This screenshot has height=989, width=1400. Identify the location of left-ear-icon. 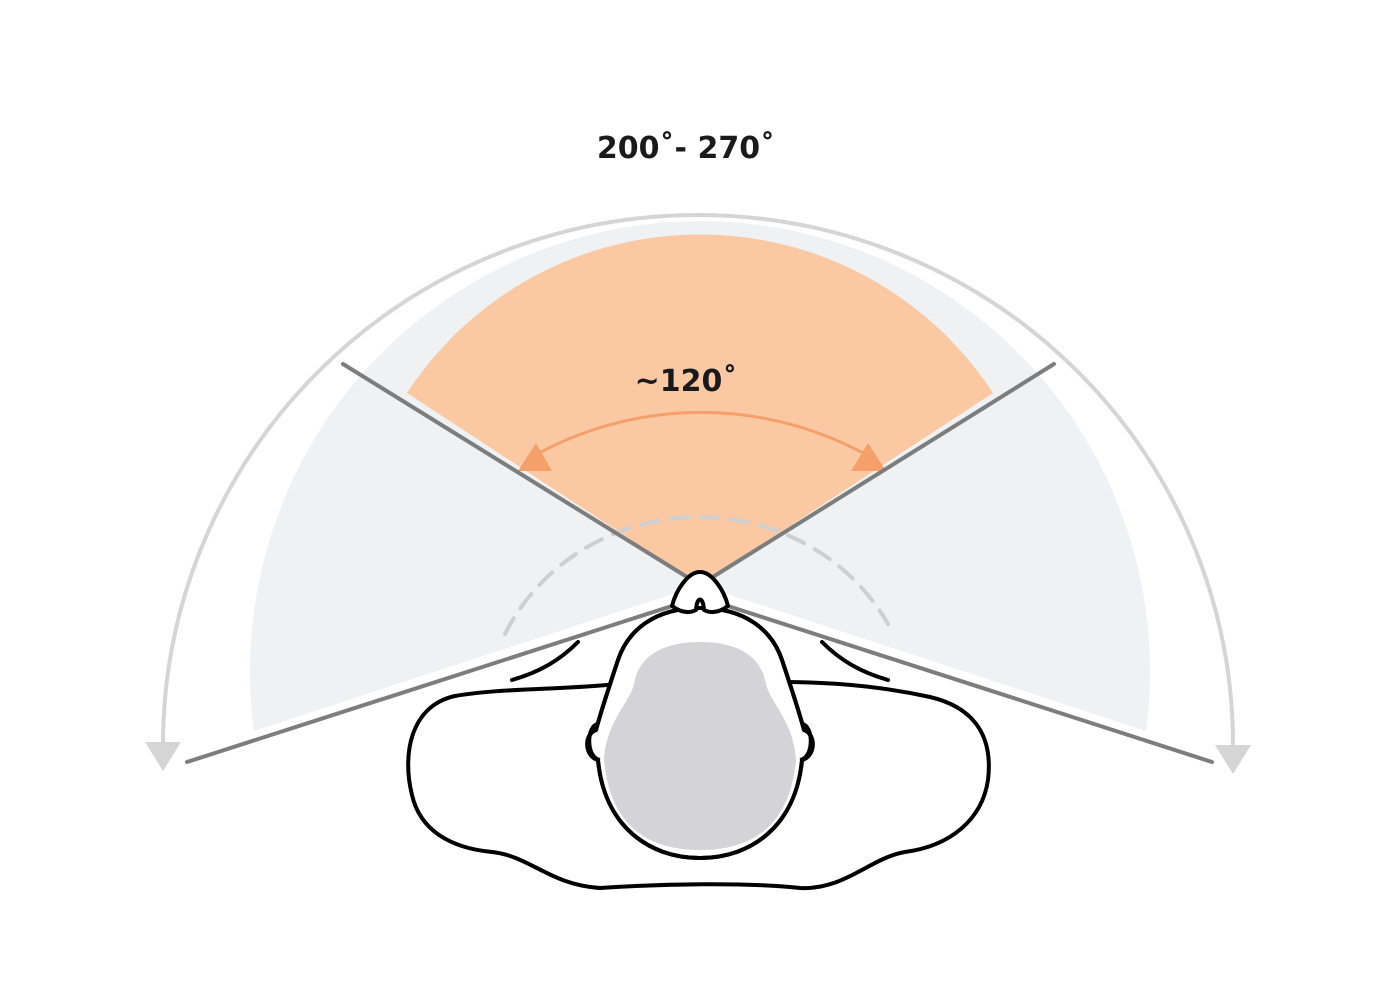
(594, 742).